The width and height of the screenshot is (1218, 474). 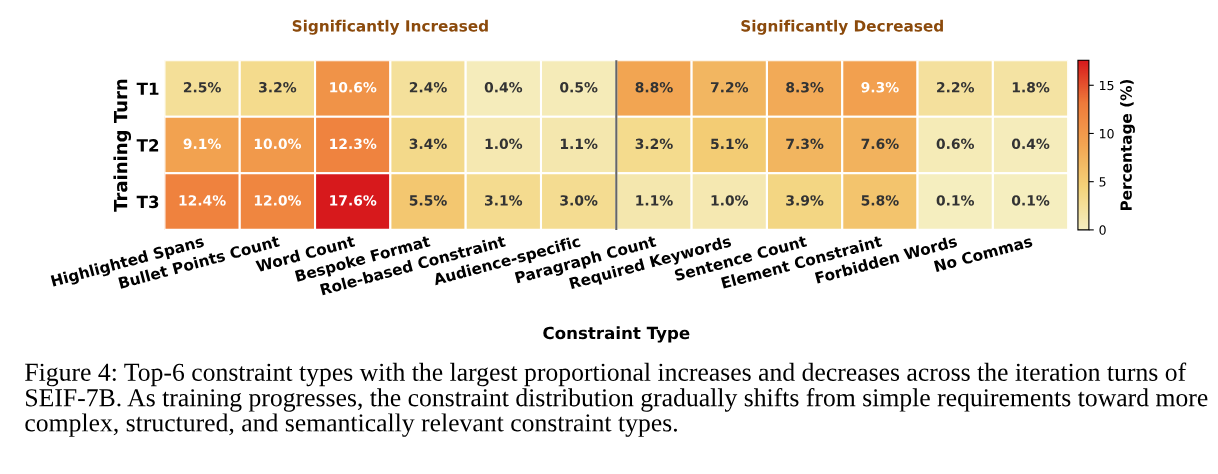 What do you see at coordinates (880, 200) in the screenshot?
I see `data-label: 5.8%` at bounding box center [880, 200].